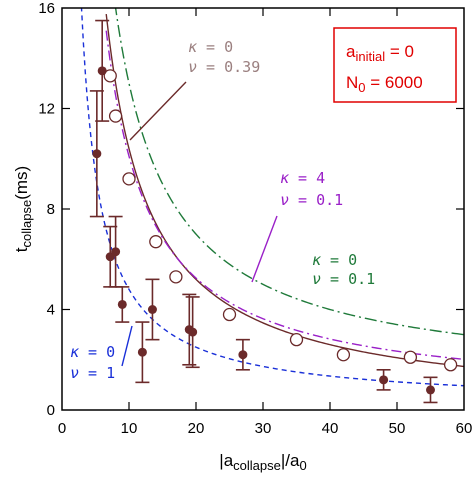 This screenshot has width=474, height=477. What do you see at coordinates (263, 428) in the screenshot?
I see `x-tick-label: 30` at bounding box center [263, 428].